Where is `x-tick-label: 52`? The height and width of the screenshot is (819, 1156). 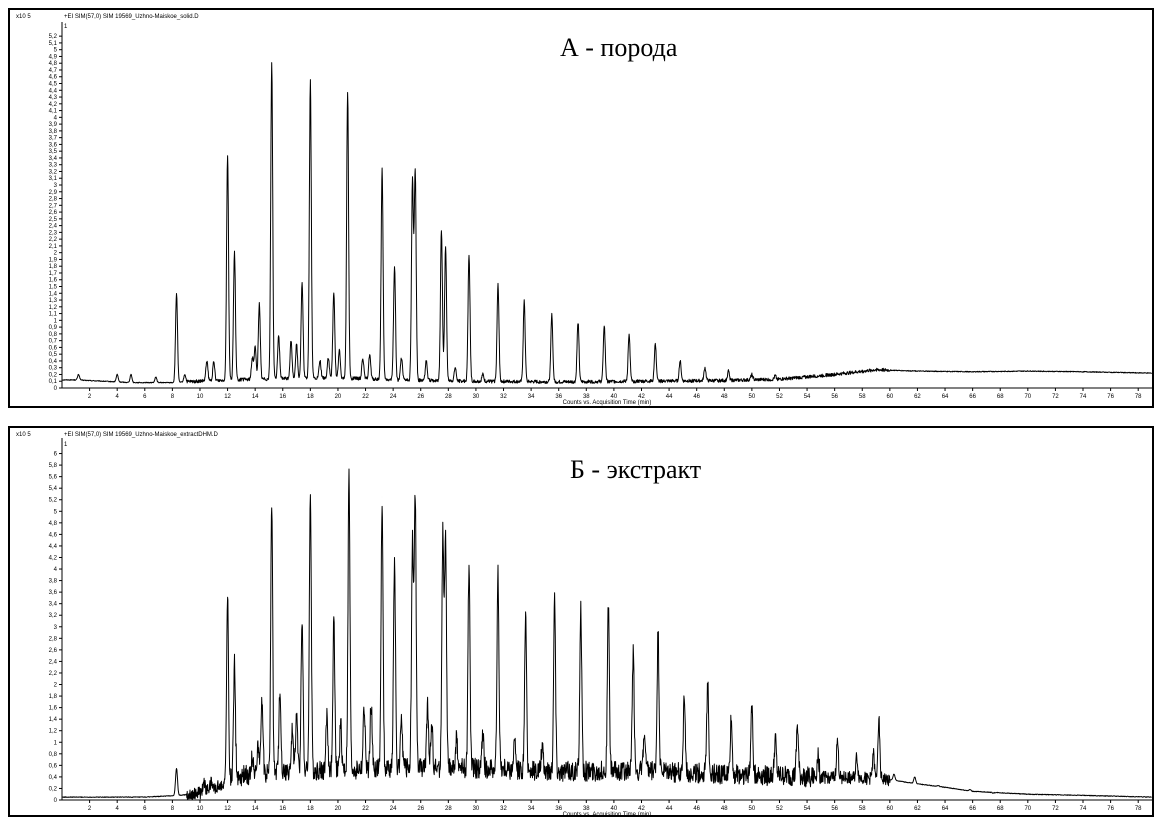
x-tick-label: 52 is located at coordinates (779, 809).